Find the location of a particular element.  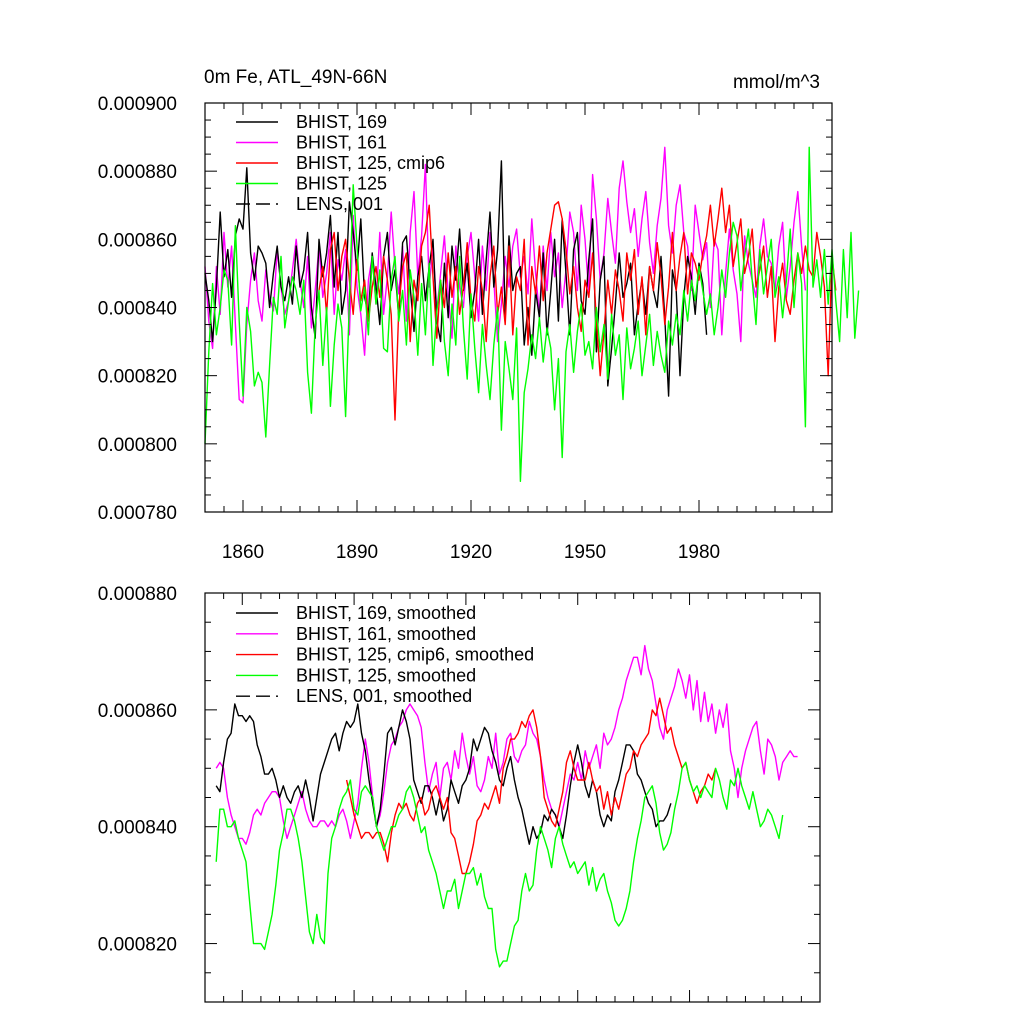

smoothed-legend-label-4: LENS, 001, smoothed is located at coordinates (384, 696).